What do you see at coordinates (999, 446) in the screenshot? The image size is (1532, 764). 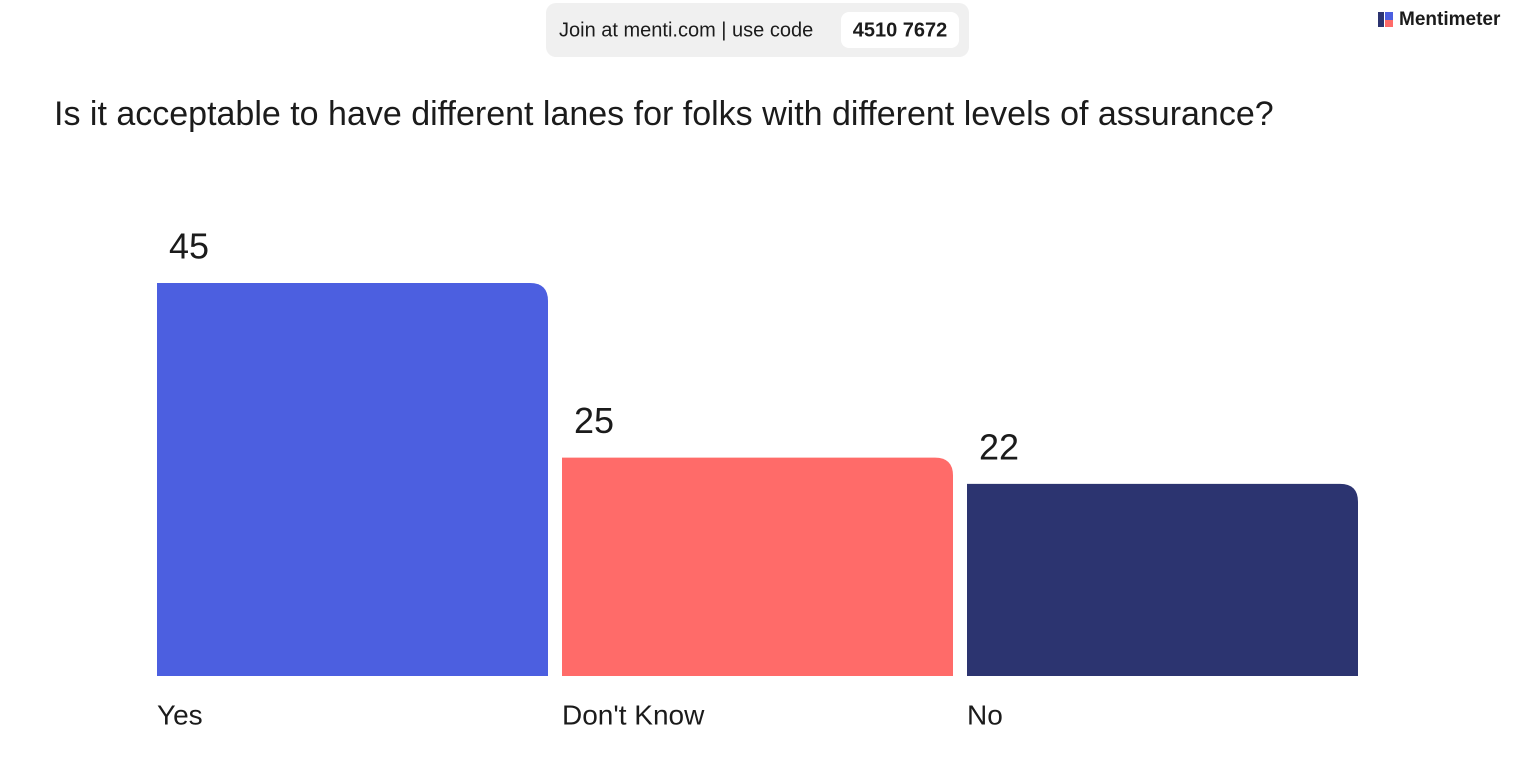 I see `value-label: 22` at bounding box center [999, 446].